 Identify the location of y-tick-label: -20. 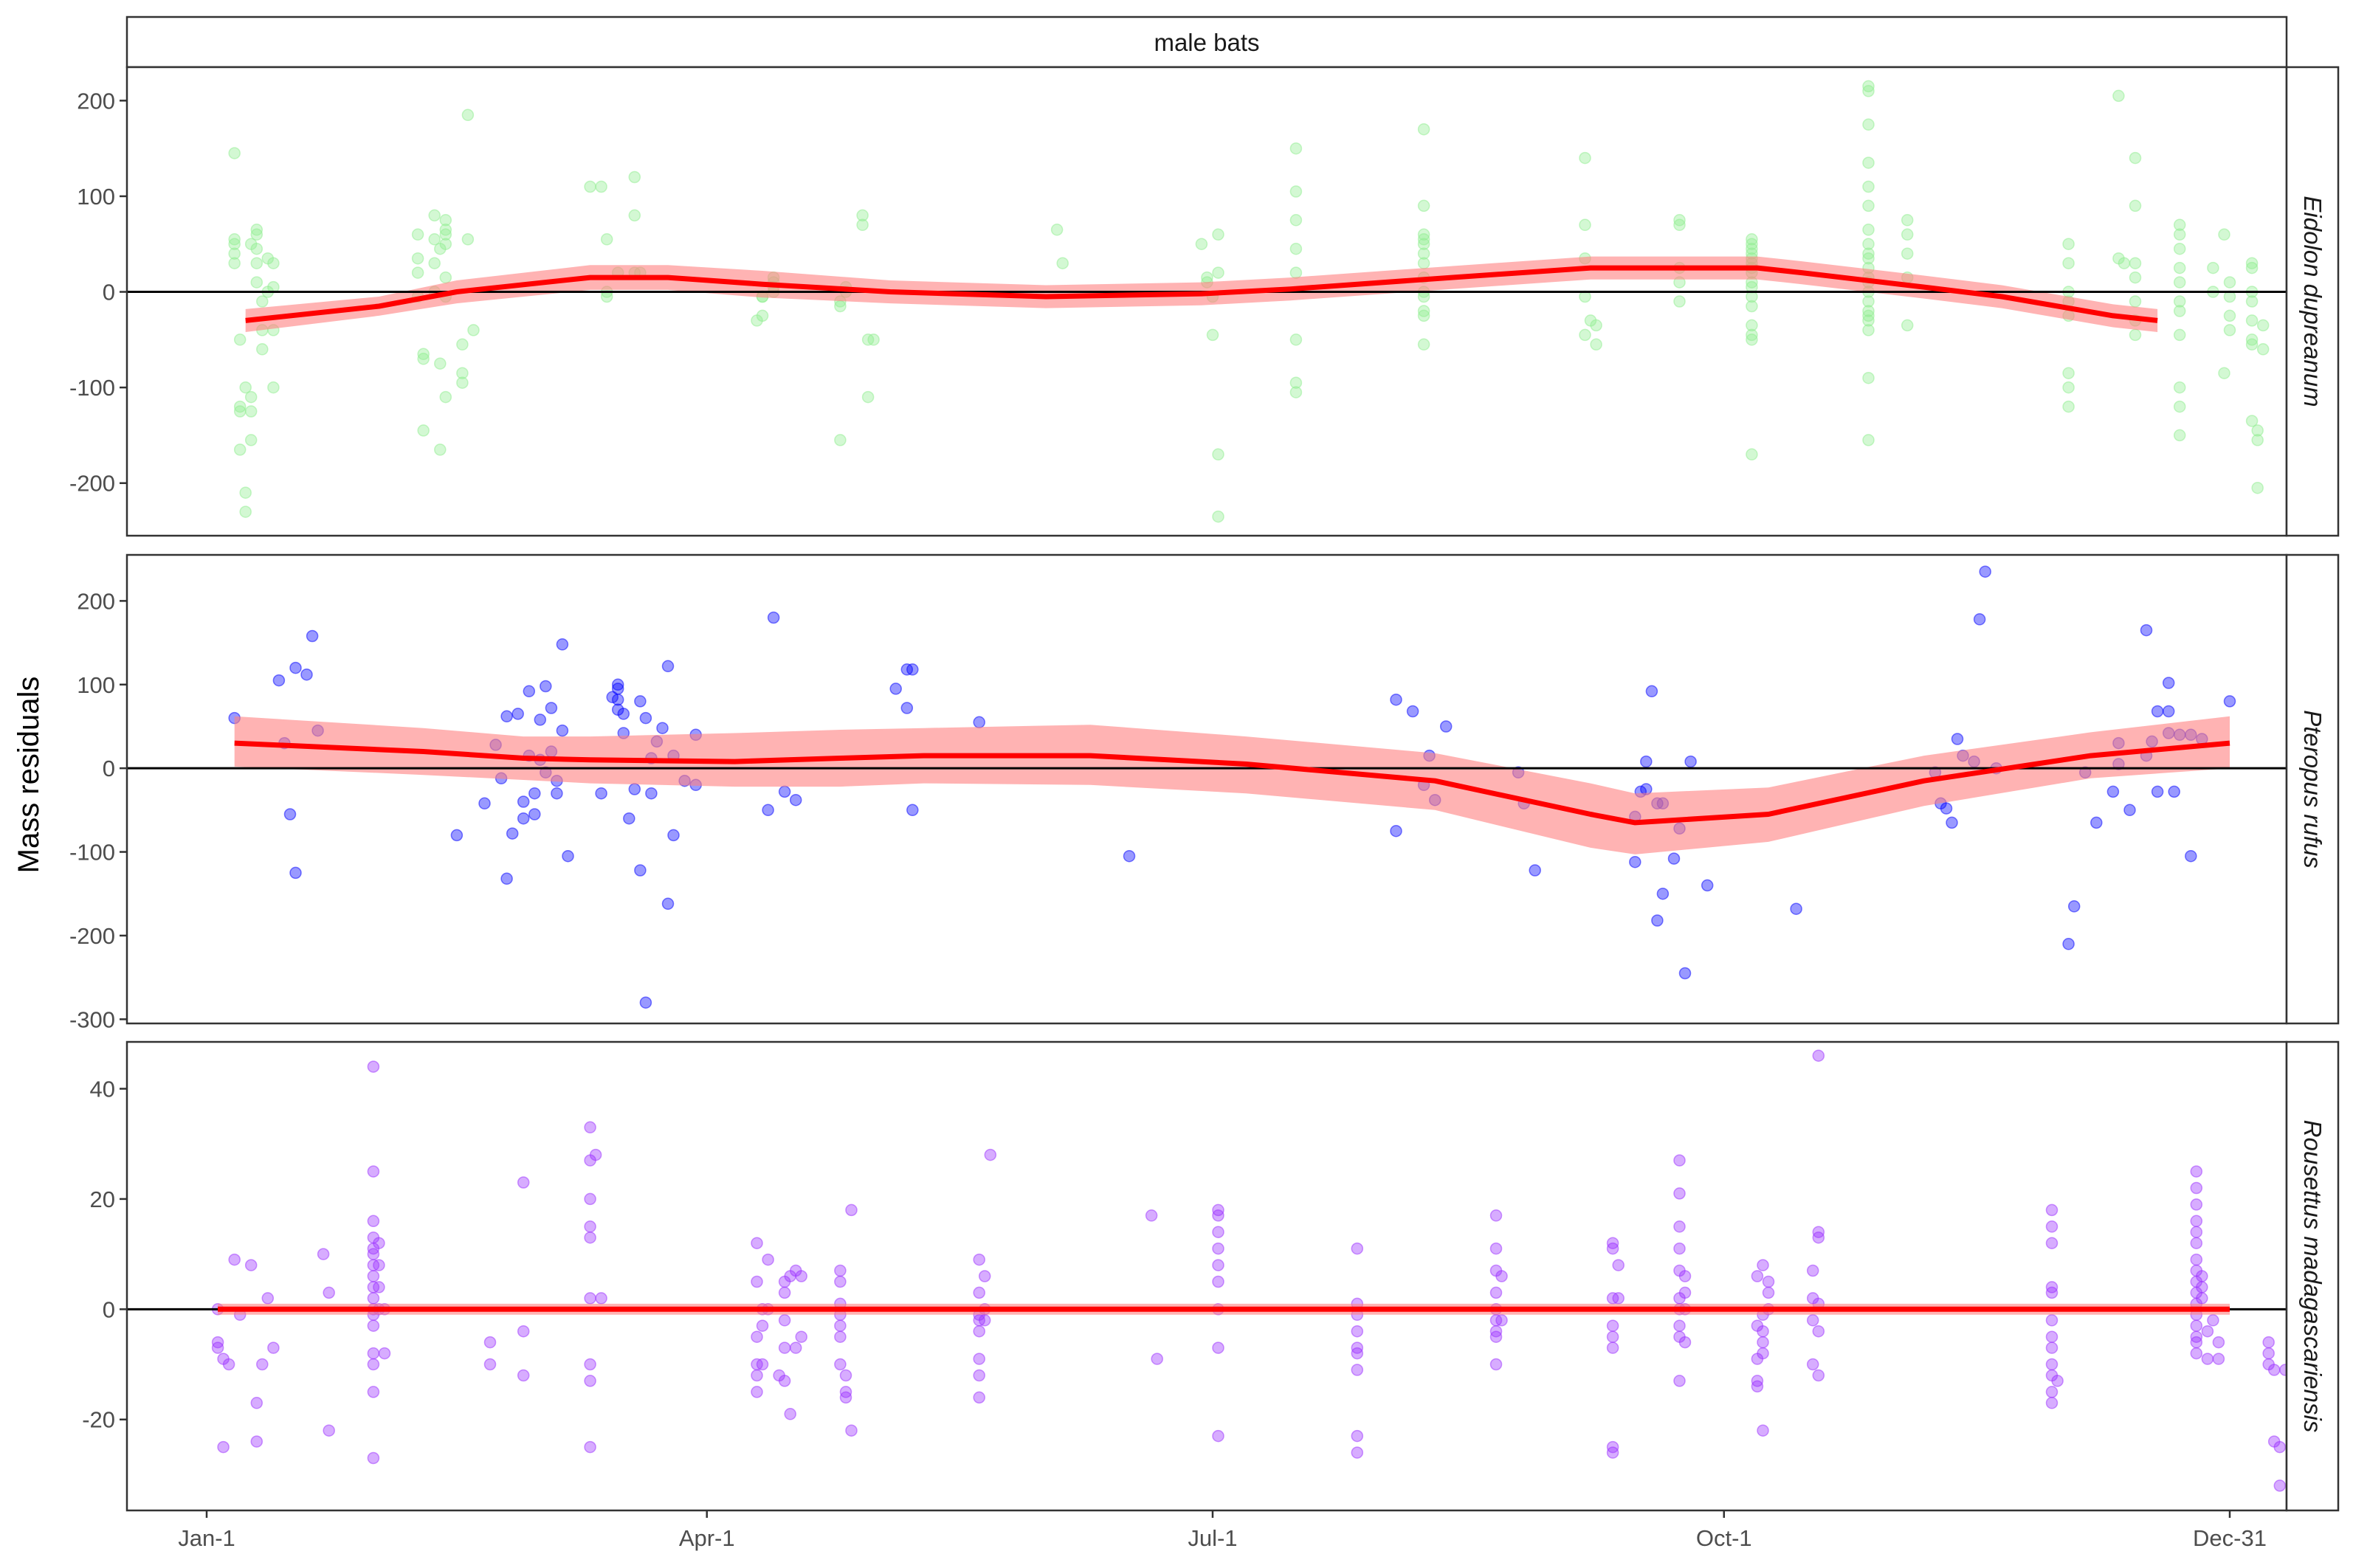
(98, 1420).